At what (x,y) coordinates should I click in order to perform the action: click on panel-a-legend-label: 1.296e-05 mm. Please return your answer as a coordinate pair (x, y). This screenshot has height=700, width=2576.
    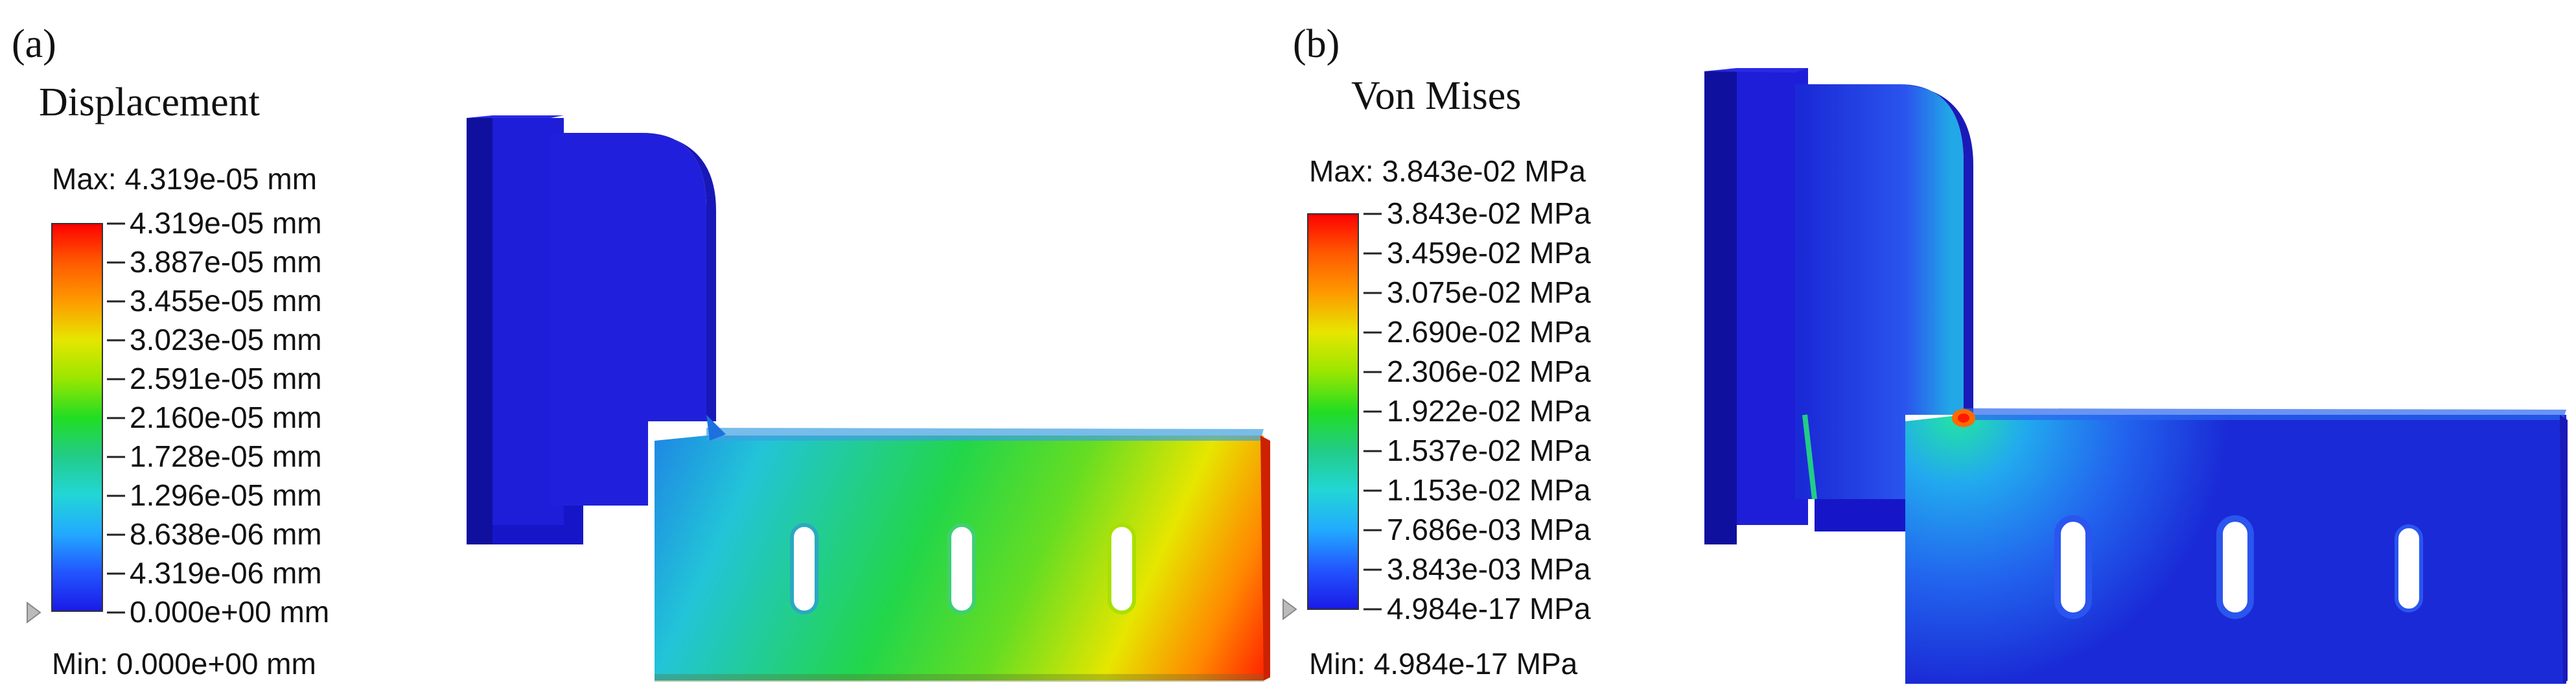
    Looking at the image, I should click on (226, 495).